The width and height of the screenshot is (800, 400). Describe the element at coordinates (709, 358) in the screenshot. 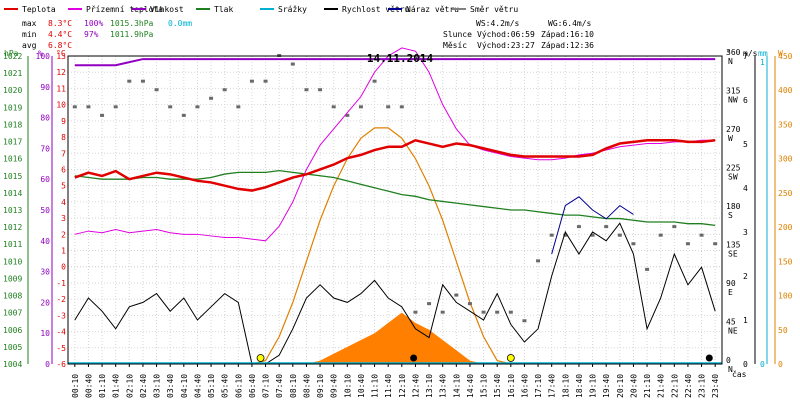

I see `moonrise-marker` at that location.